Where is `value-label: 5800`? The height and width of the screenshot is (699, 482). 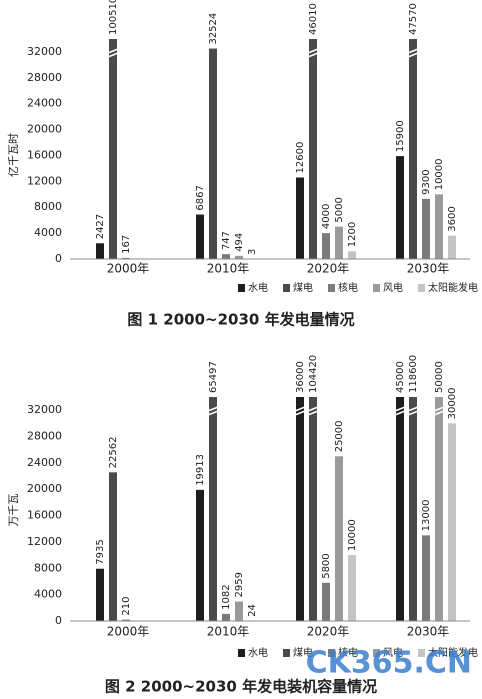 value-label: 5800 is located at coordinates (326, 565).